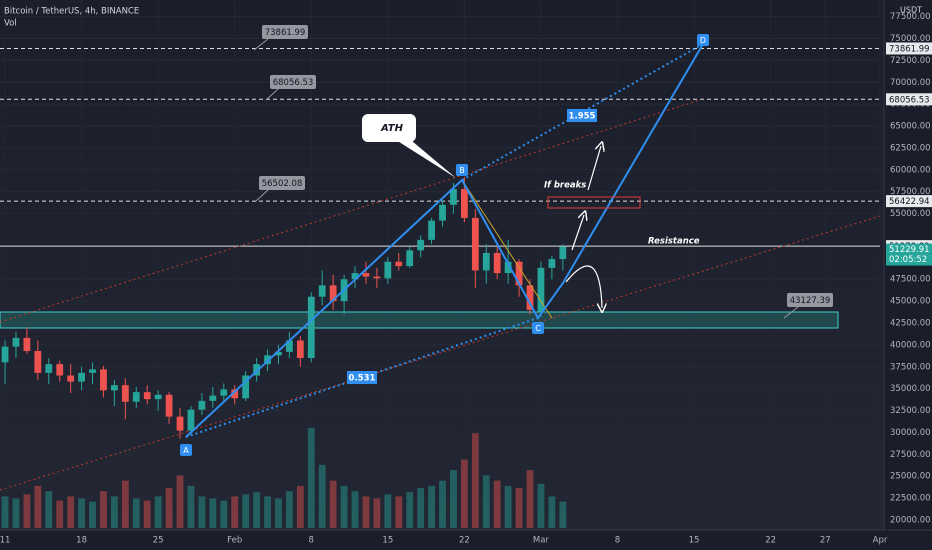  Describe the element at coordinates (674, 242) in the screenshot. I see `text-note: Resistance` at that location.